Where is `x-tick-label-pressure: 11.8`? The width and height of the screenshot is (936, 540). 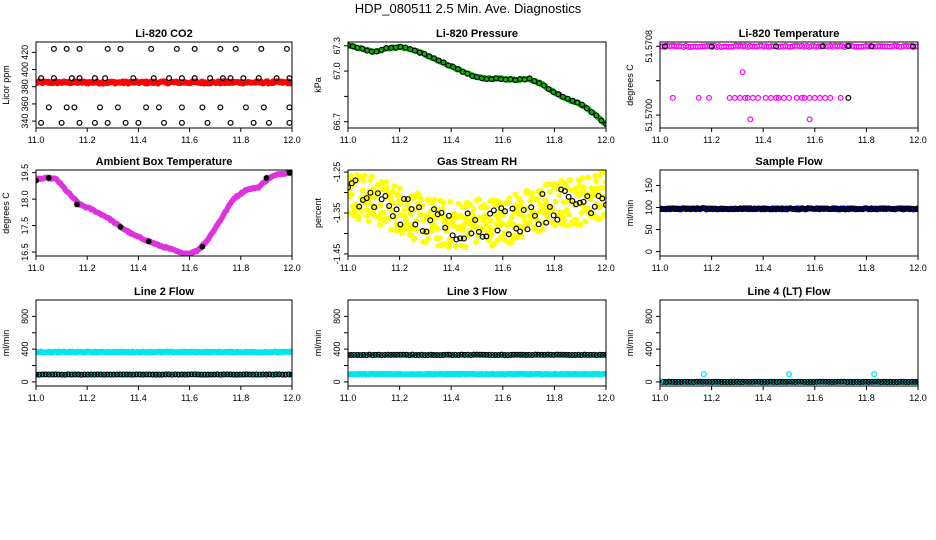 x-tick-label-pressure: 11.8 is located at coordinates (554, 140).